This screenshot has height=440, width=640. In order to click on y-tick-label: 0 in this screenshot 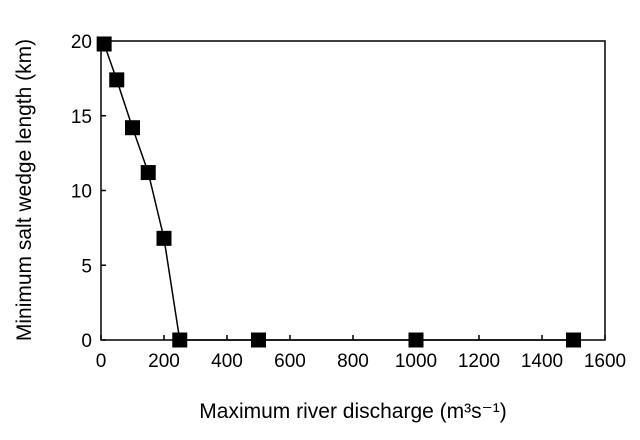, I will do `click(86, 341)`.